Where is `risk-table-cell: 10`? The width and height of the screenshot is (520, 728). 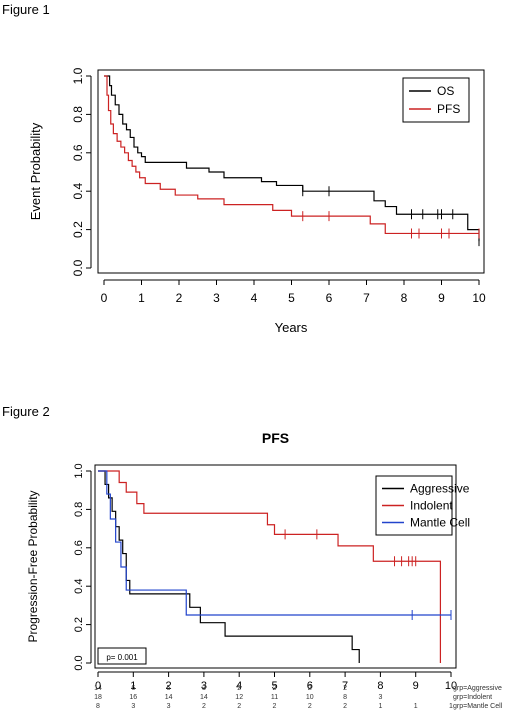
risk-table-cell: 10 is located at coordinates (310, 697).